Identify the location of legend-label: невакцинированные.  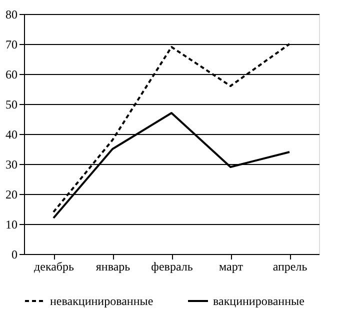
(102, 301).